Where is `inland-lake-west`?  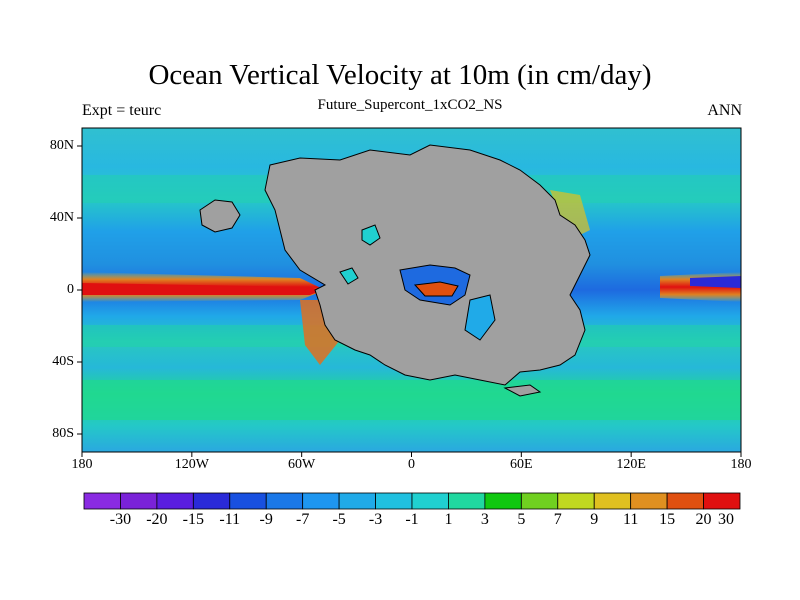
inland-lake-west is located at coordinates (349, 276).